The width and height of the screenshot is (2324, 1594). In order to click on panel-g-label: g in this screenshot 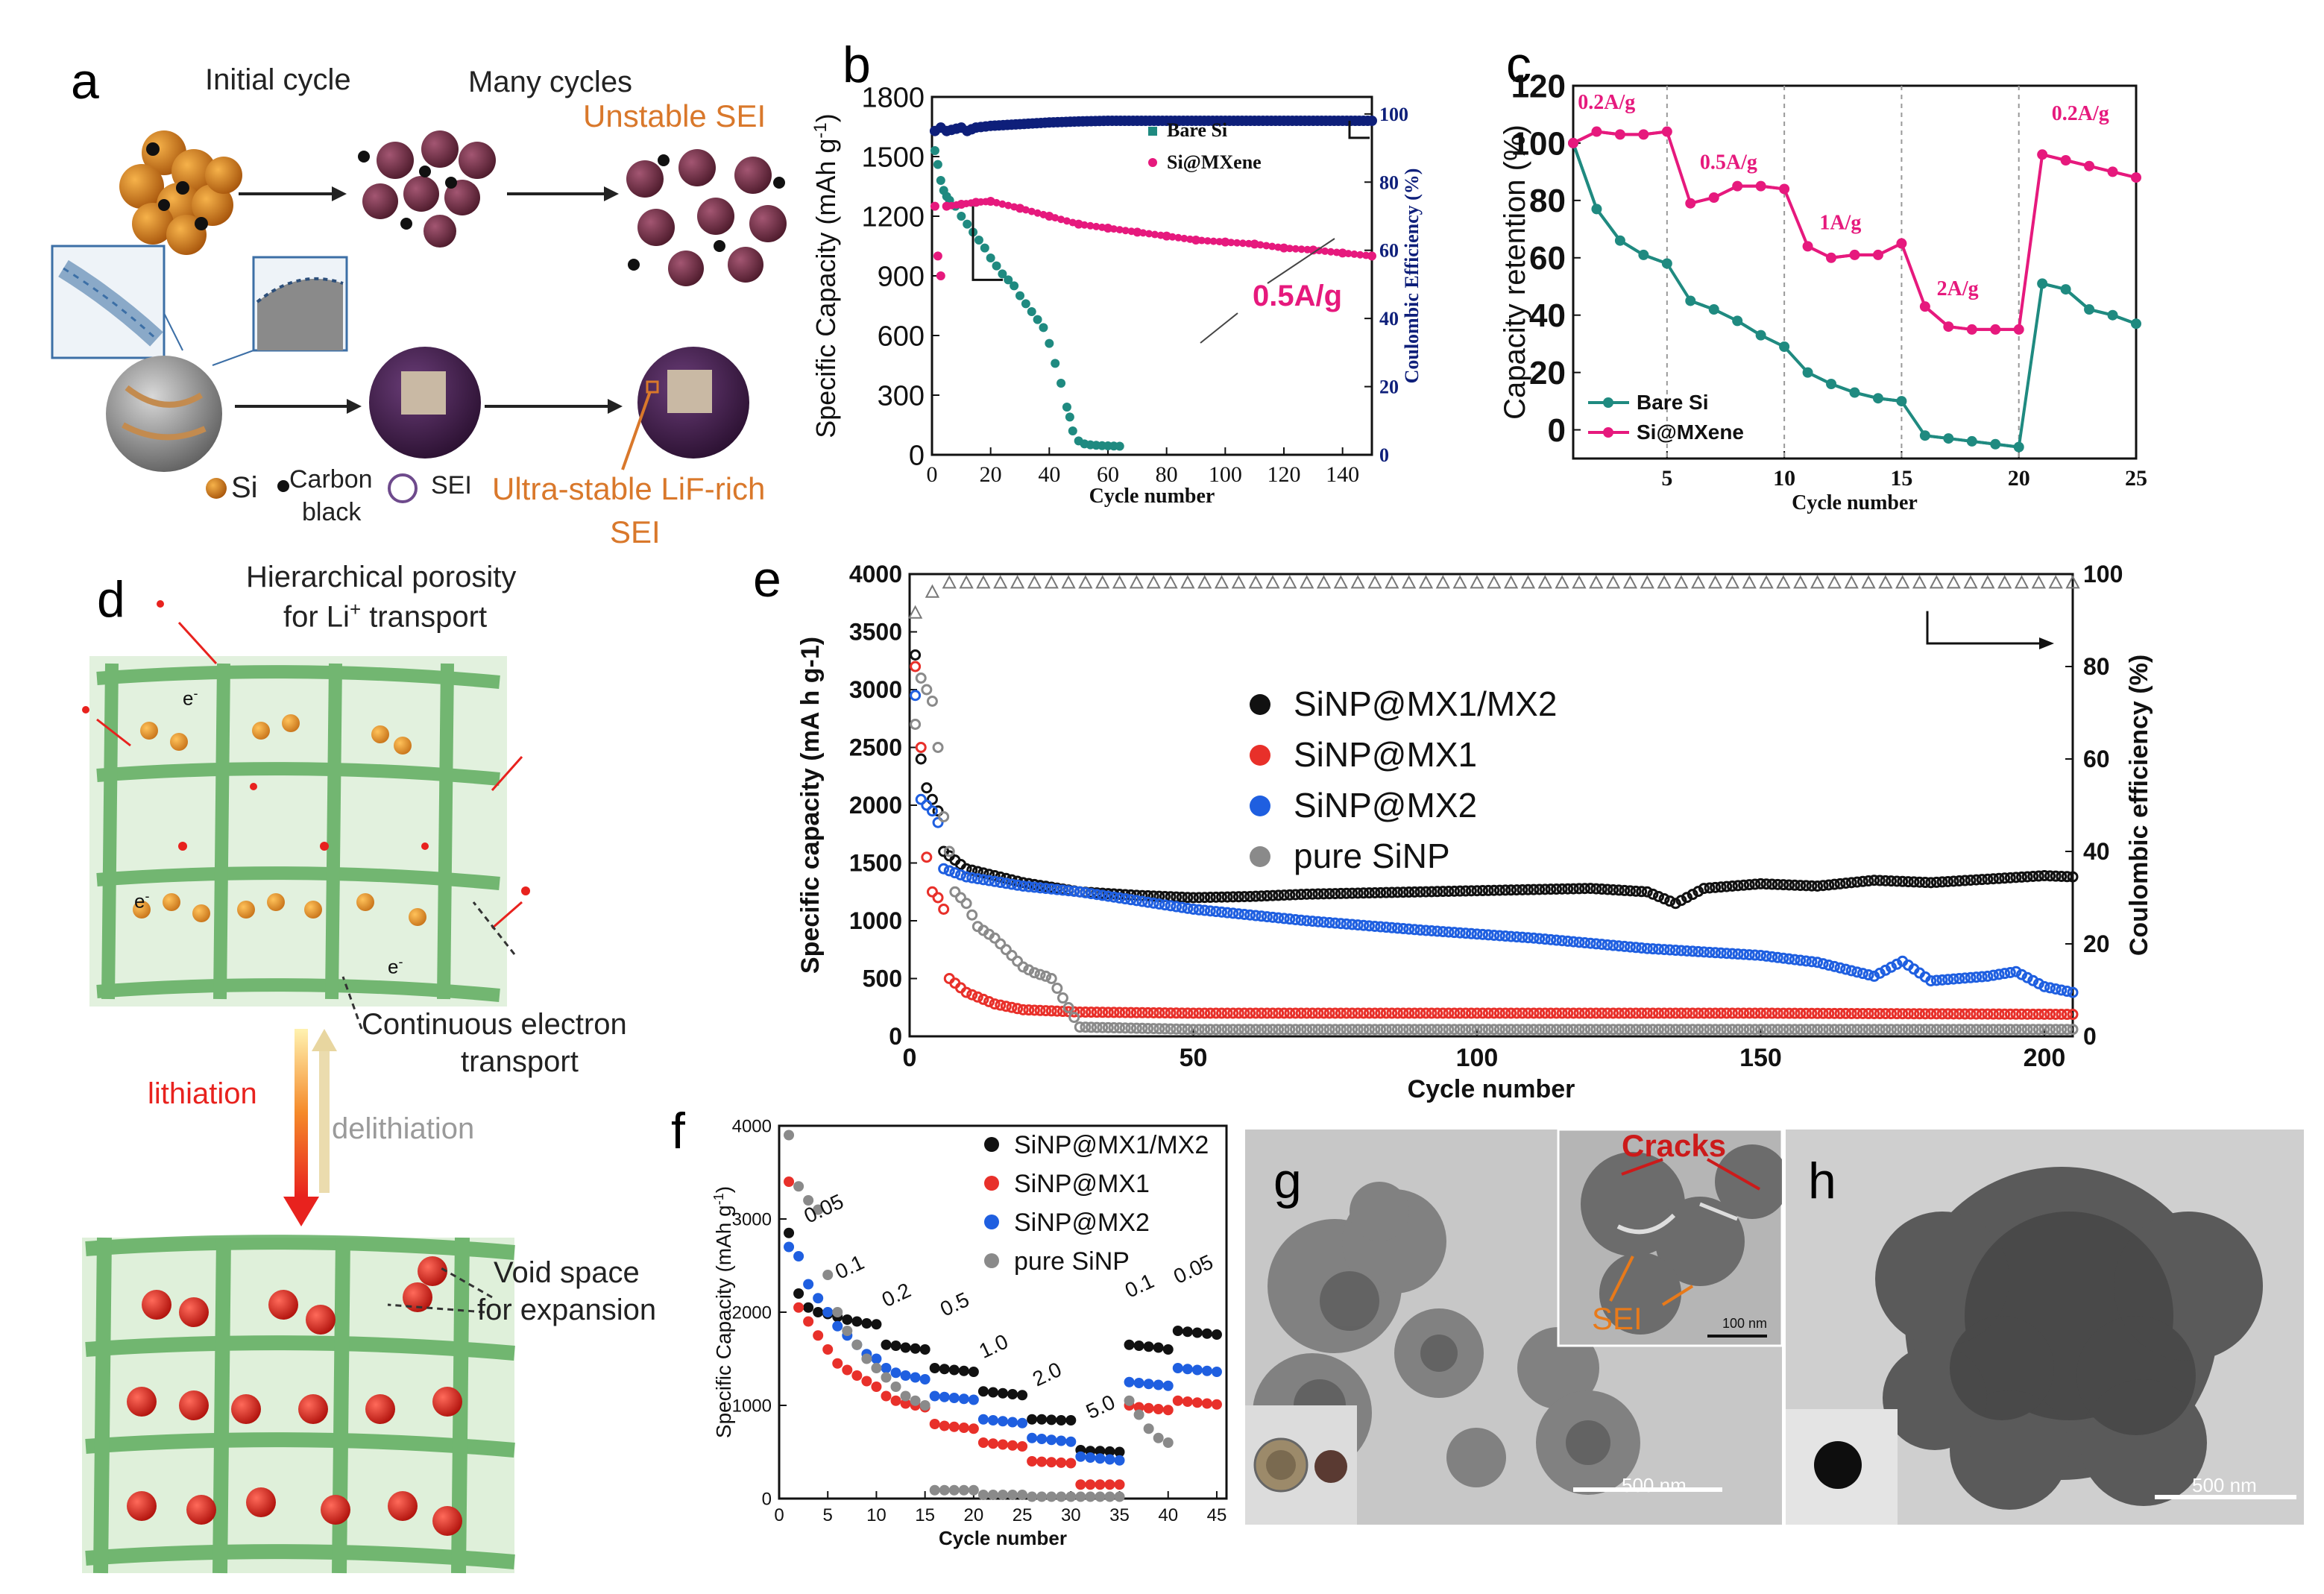, I will do `click(1287, 1181)`.